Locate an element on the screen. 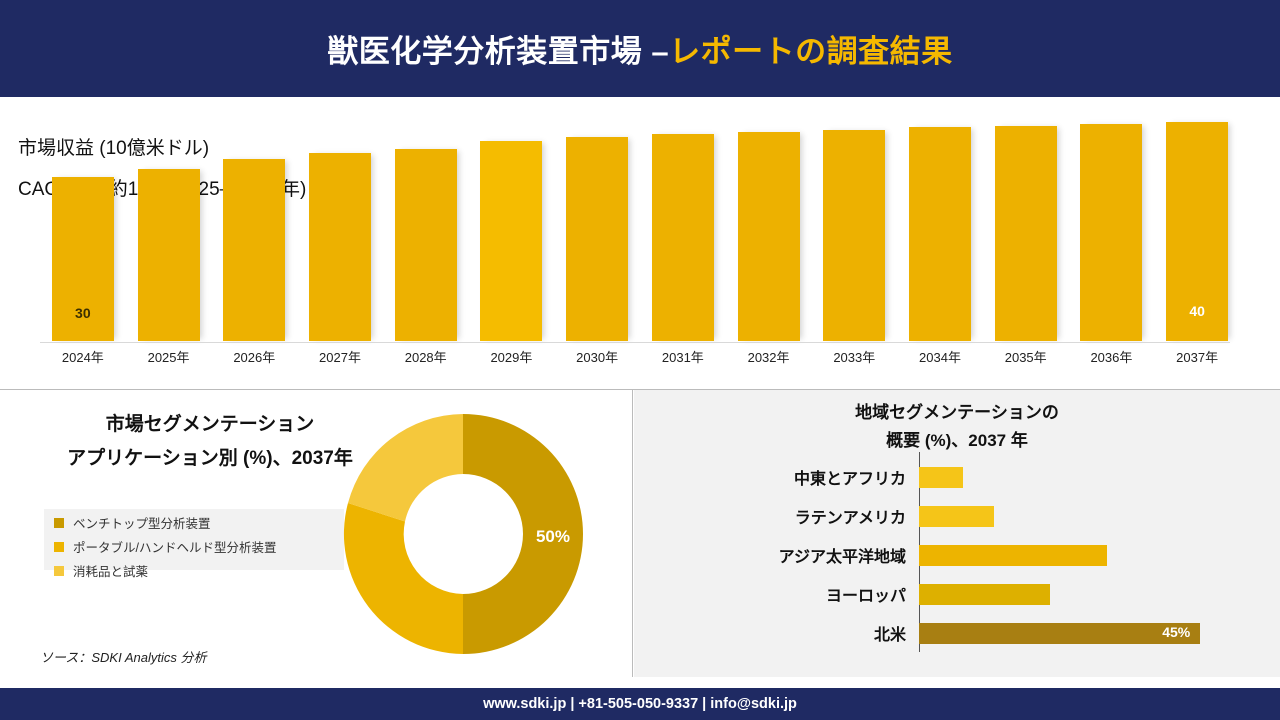 Image resolution: width=1280 pixels, height=720 pixels. source-note: ソース：SDKI Analytics 分析 is located at coordinates (123, 657).